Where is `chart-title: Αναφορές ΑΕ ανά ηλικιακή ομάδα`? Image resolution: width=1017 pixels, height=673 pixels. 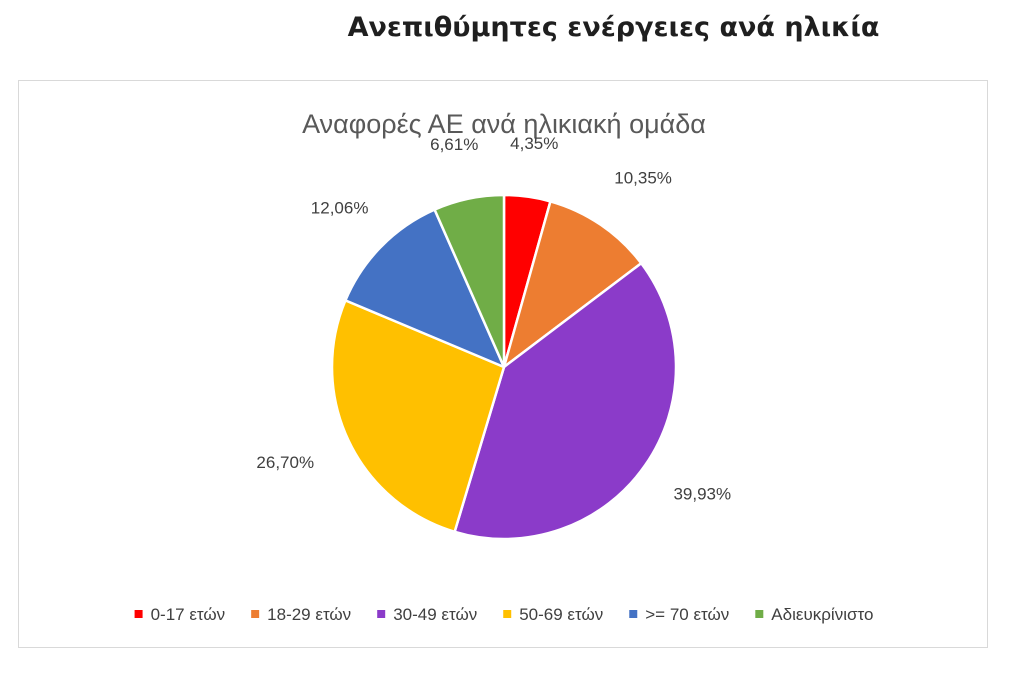
chart-title: Αναφορές ΑΕ ανά ηλικιακή ομάδα is located at coordinates (504, 124).